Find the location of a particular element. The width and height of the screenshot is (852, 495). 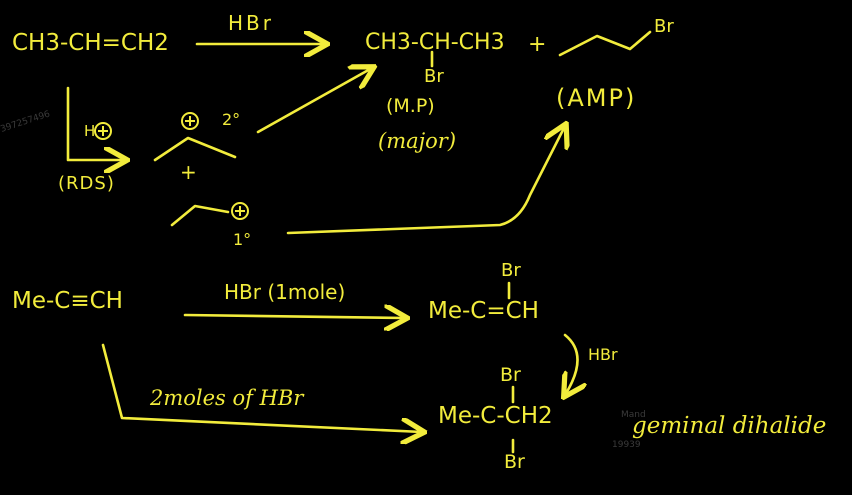

watermark-right-1: Mand is located at coordinates (633, 415).